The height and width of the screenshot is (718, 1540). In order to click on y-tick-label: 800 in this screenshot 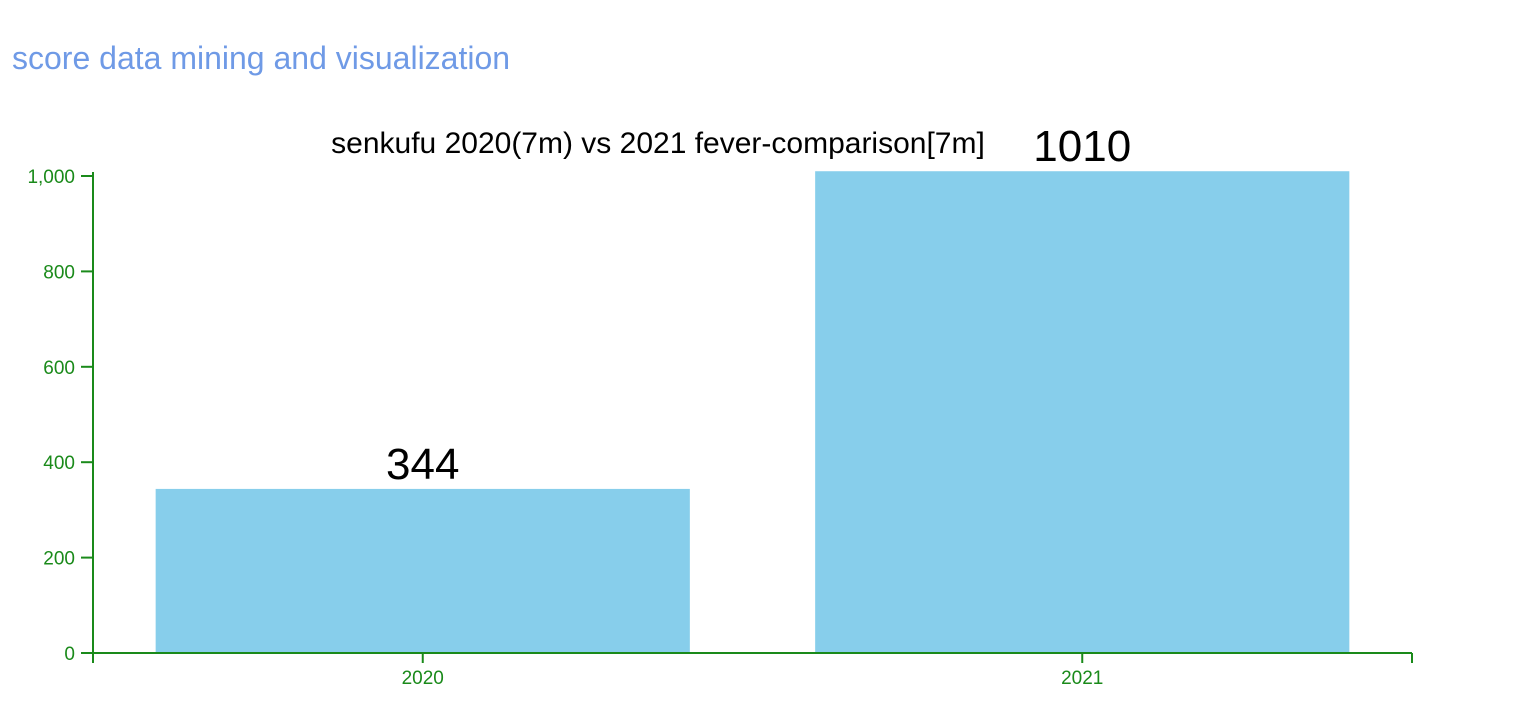, I will do `click(59, 272)`.